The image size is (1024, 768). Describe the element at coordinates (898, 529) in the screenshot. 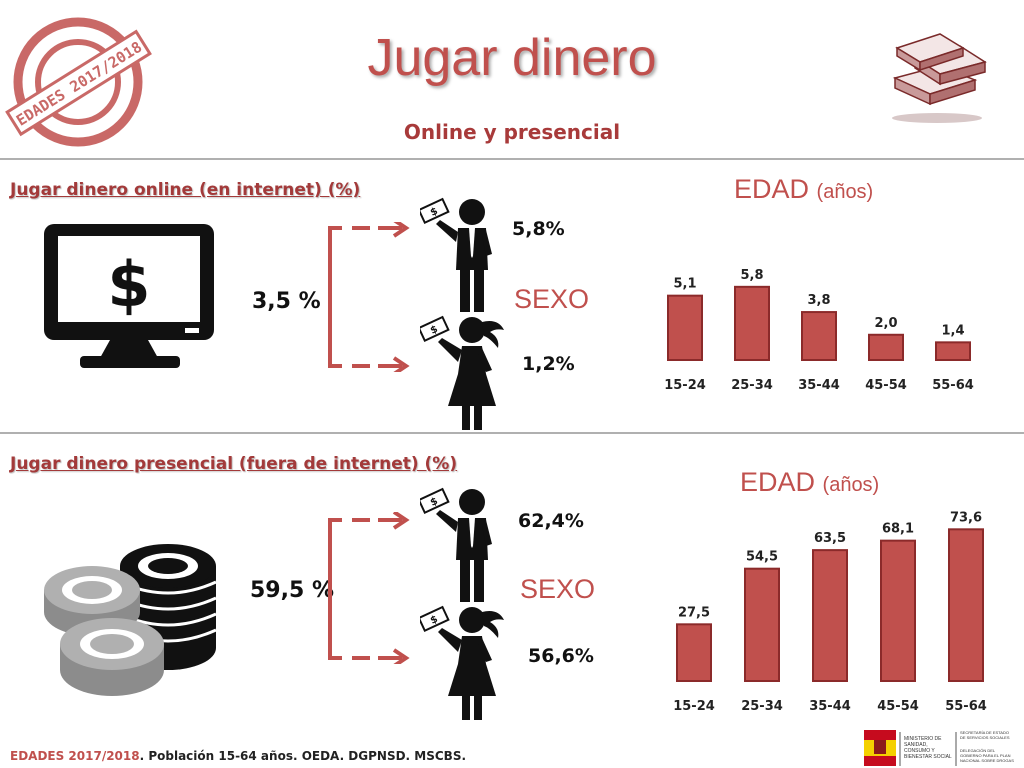

I see `data-label-45-54: 68,1` at that location.